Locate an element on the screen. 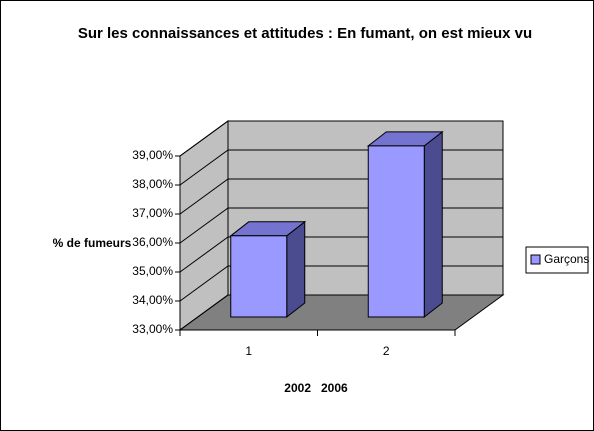  y-tick-label: 34,00% is located at coordinates (152, 300).